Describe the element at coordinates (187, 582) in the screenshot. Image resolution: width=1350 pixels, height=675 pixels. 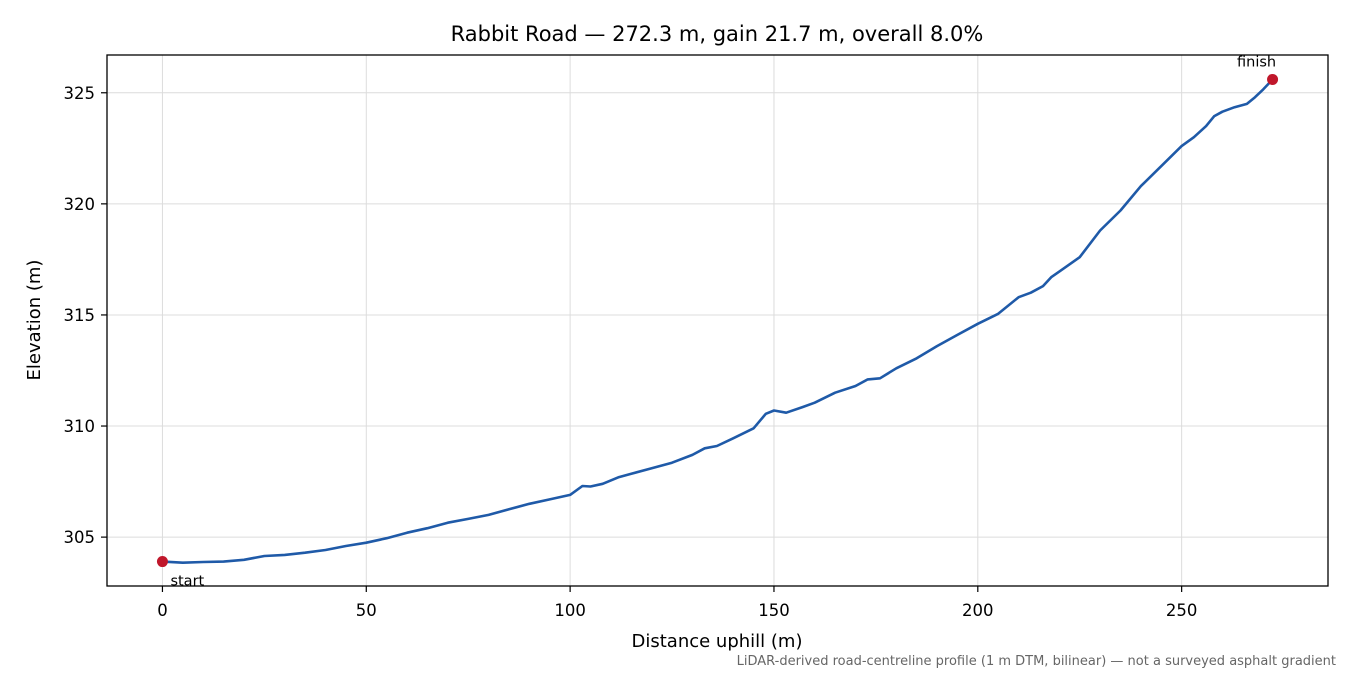
I see `start-label: start` at that location.